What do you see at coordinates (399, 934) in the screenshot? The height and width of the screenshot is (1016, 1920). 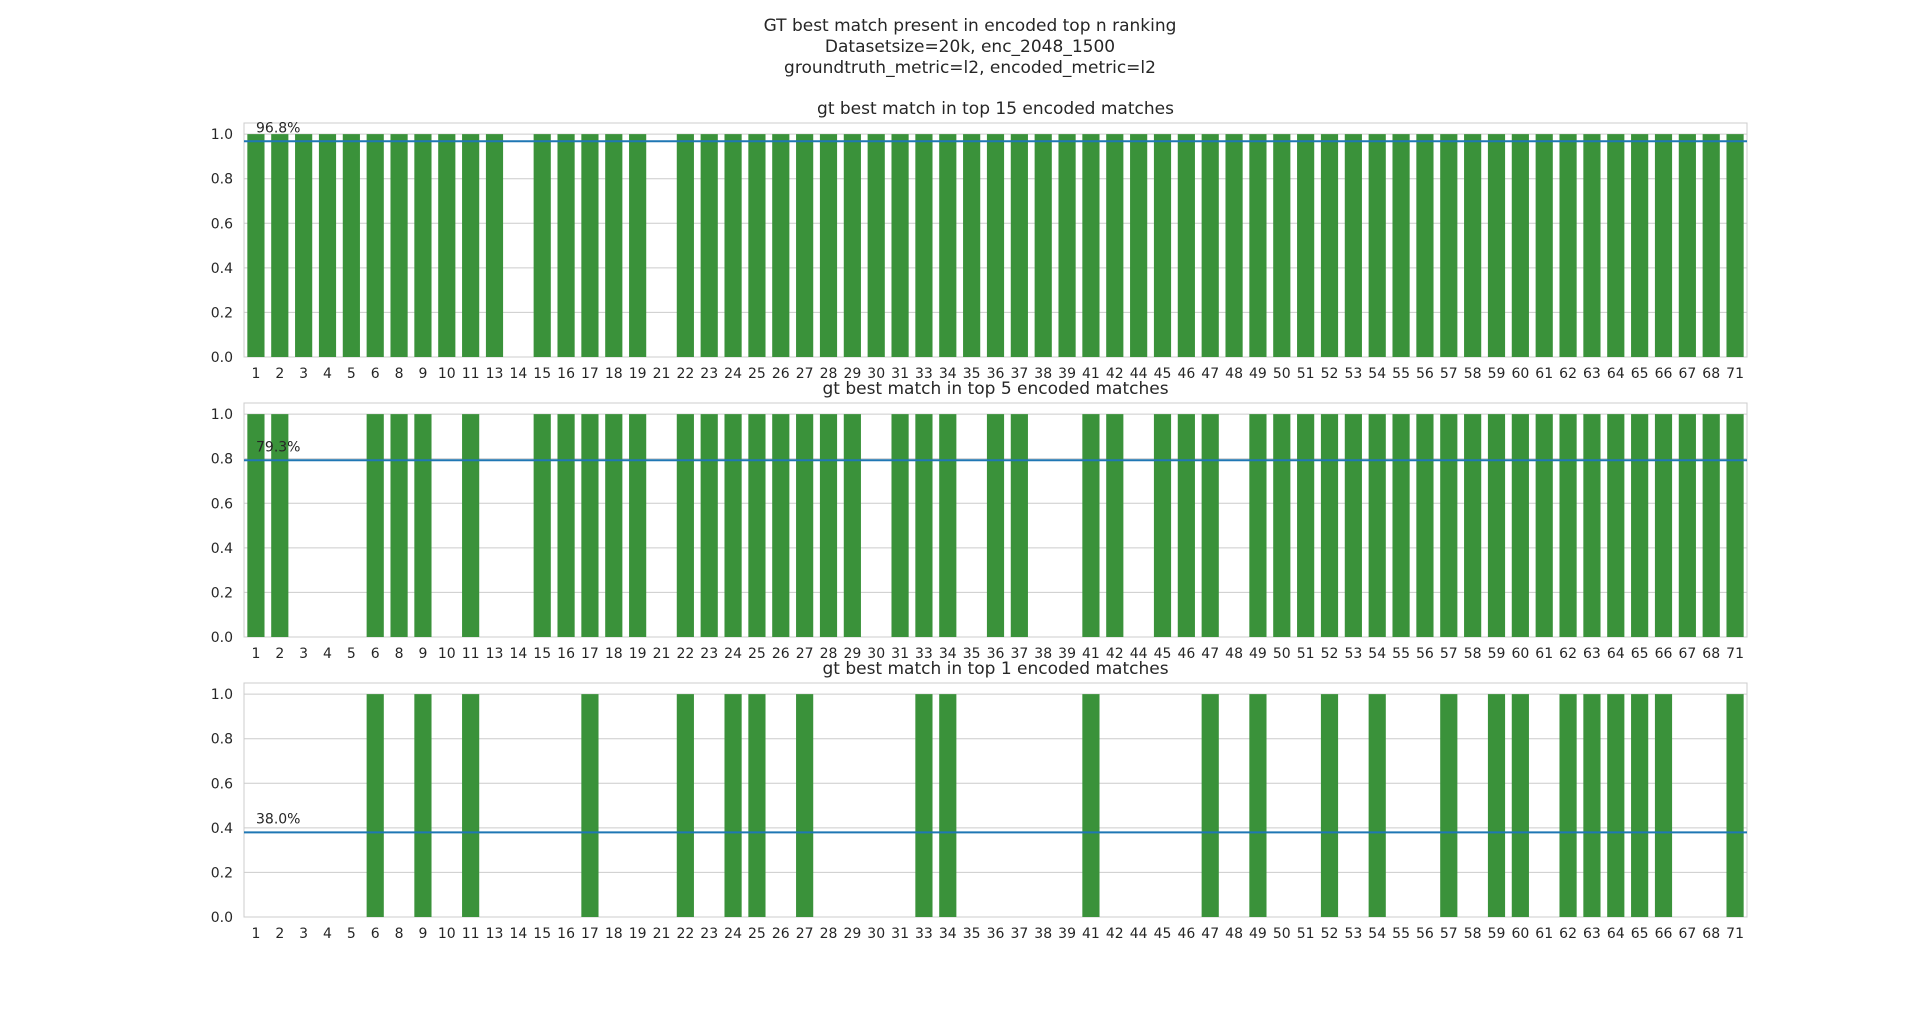 I see `x-tick-label: 8` at bounding box center [399, 934].